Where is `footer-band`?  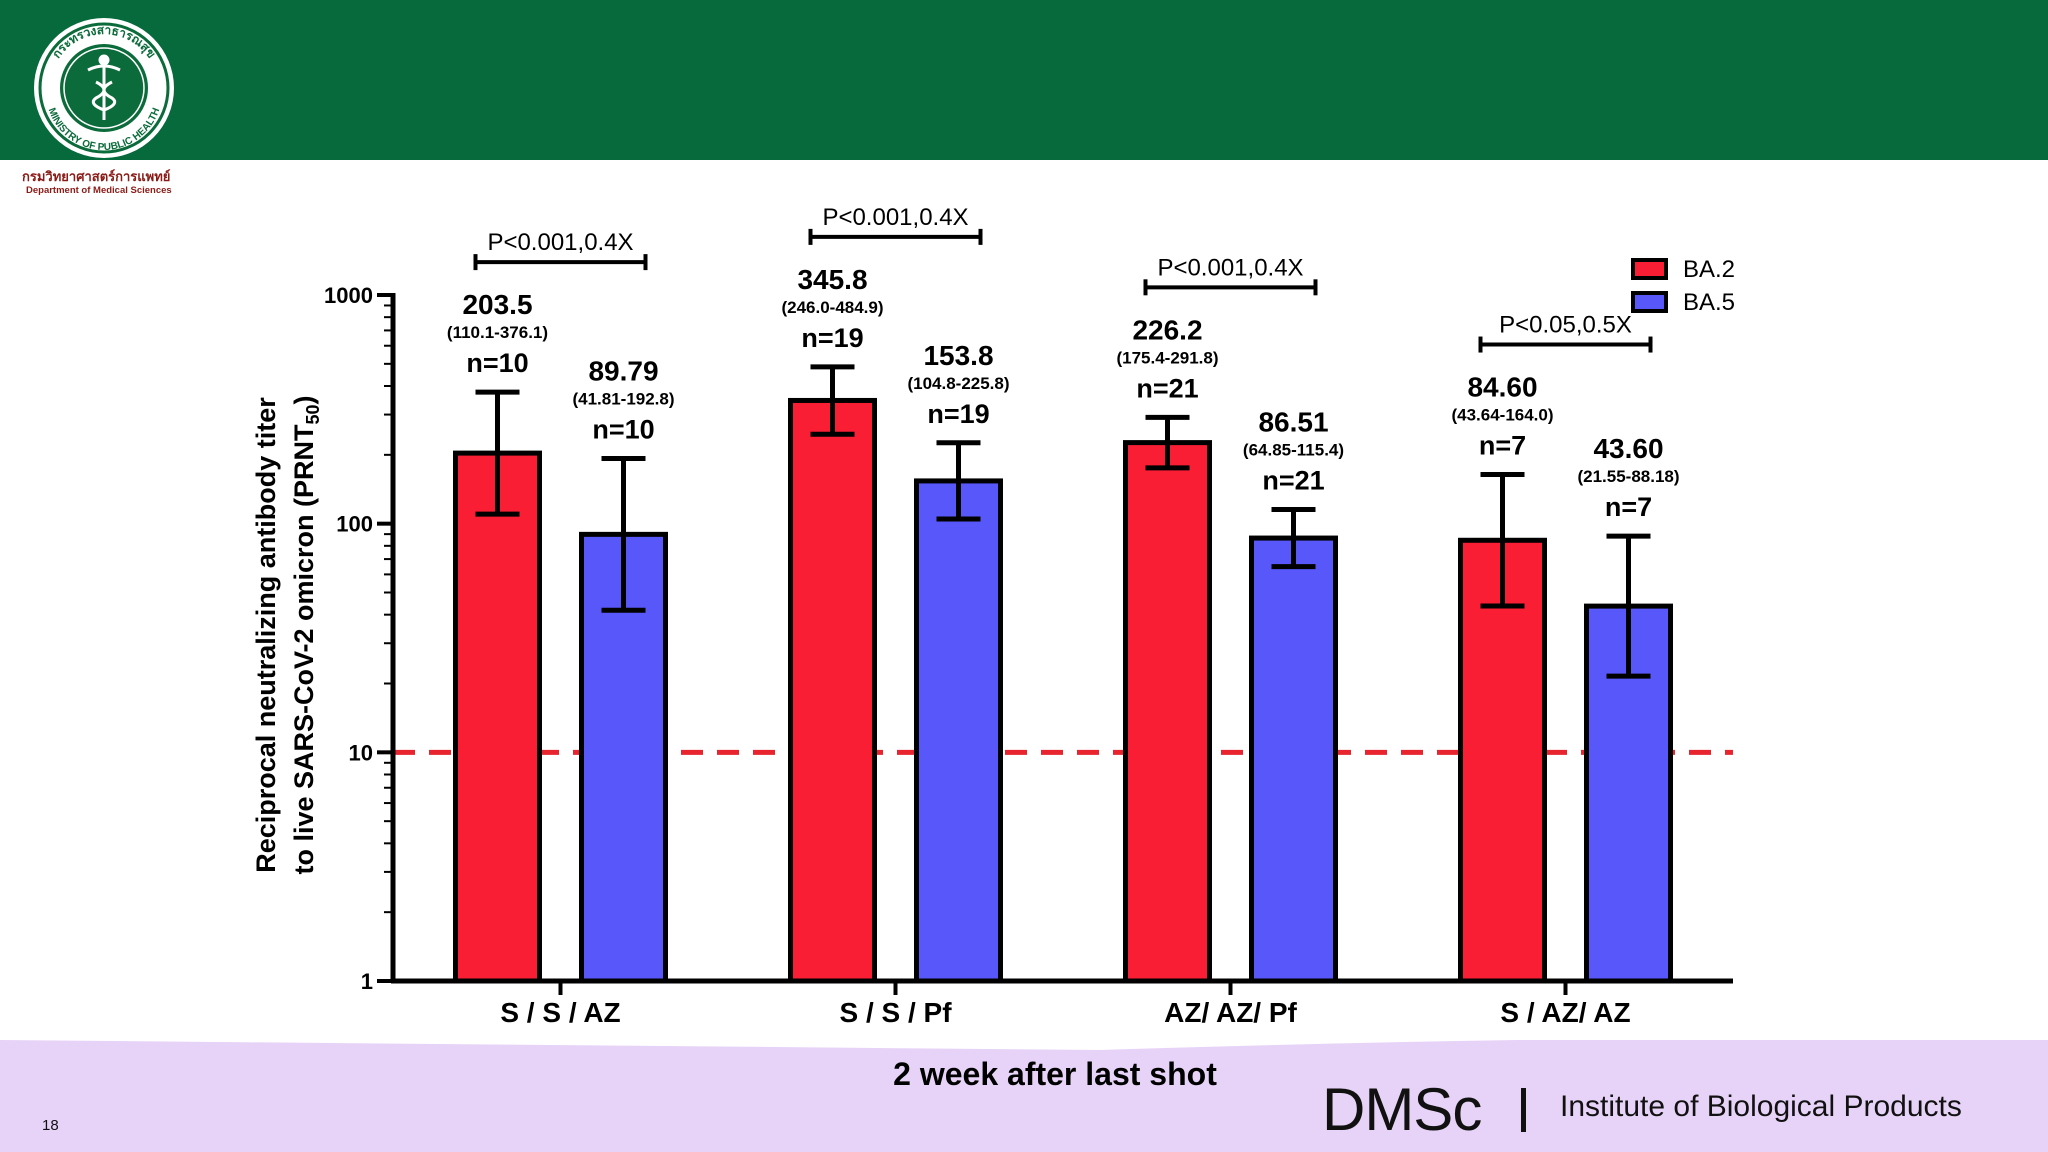 footer-band is located at coordinates (1024, 1096).